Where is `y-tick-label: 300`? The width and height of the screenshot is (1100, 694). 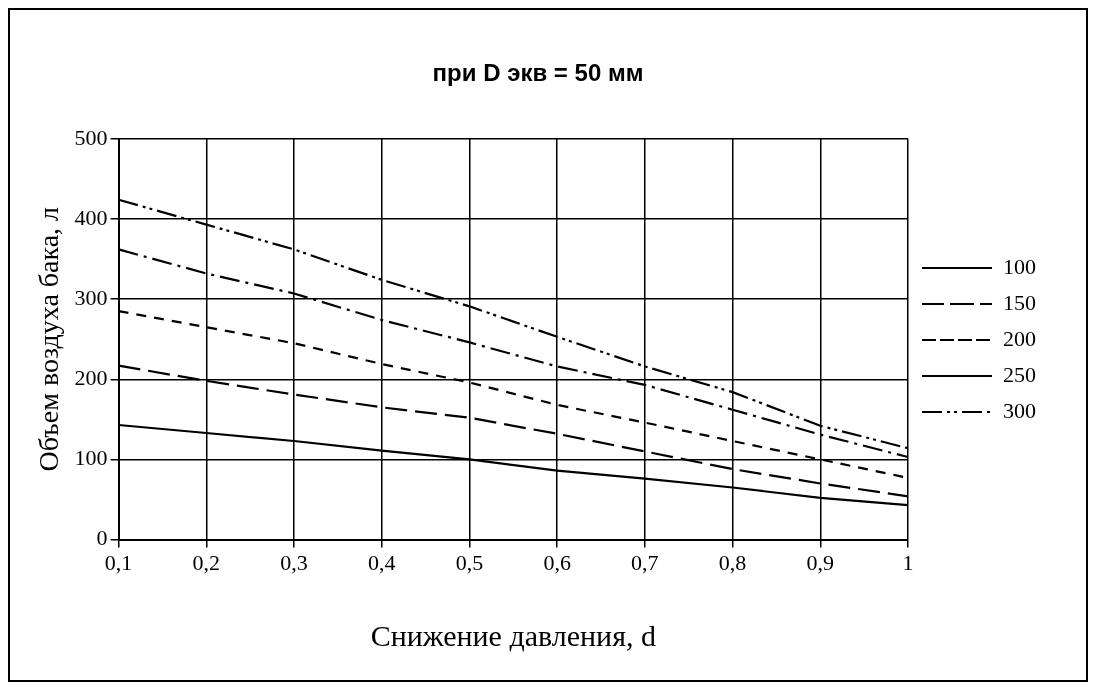 y-tick-label: 300 is located at coordinates (91, 297).